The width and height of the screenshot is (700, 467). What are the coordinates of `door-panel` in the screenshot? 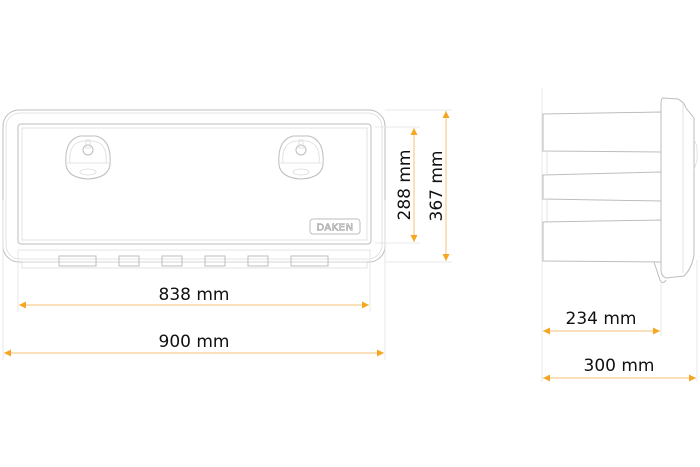 It's located at (194, 184).